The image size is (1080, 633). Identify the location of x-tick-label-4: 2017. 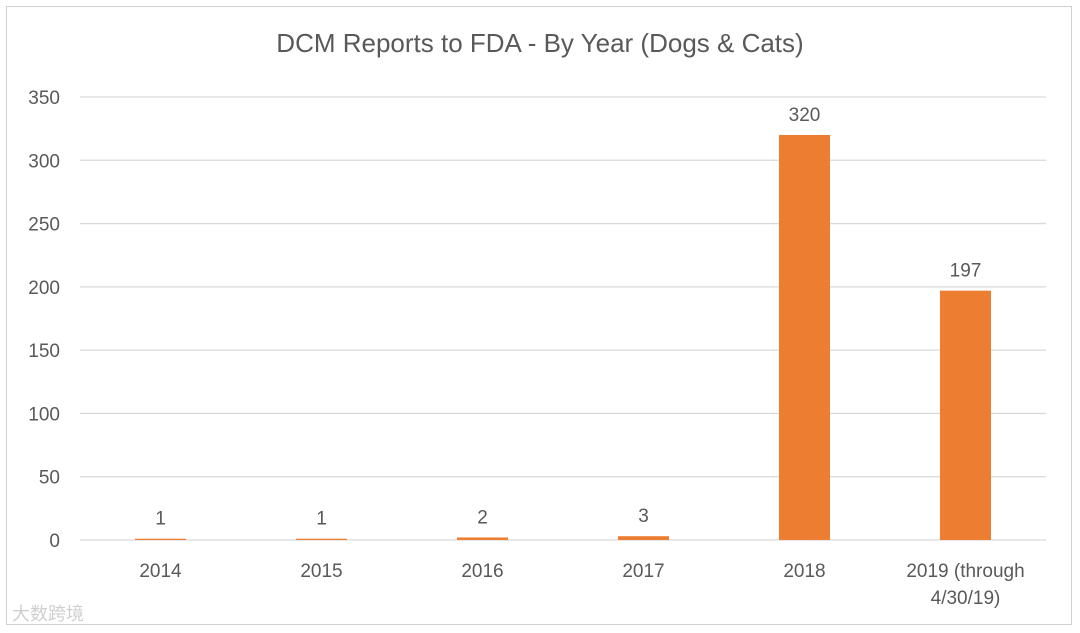
(643, 571).